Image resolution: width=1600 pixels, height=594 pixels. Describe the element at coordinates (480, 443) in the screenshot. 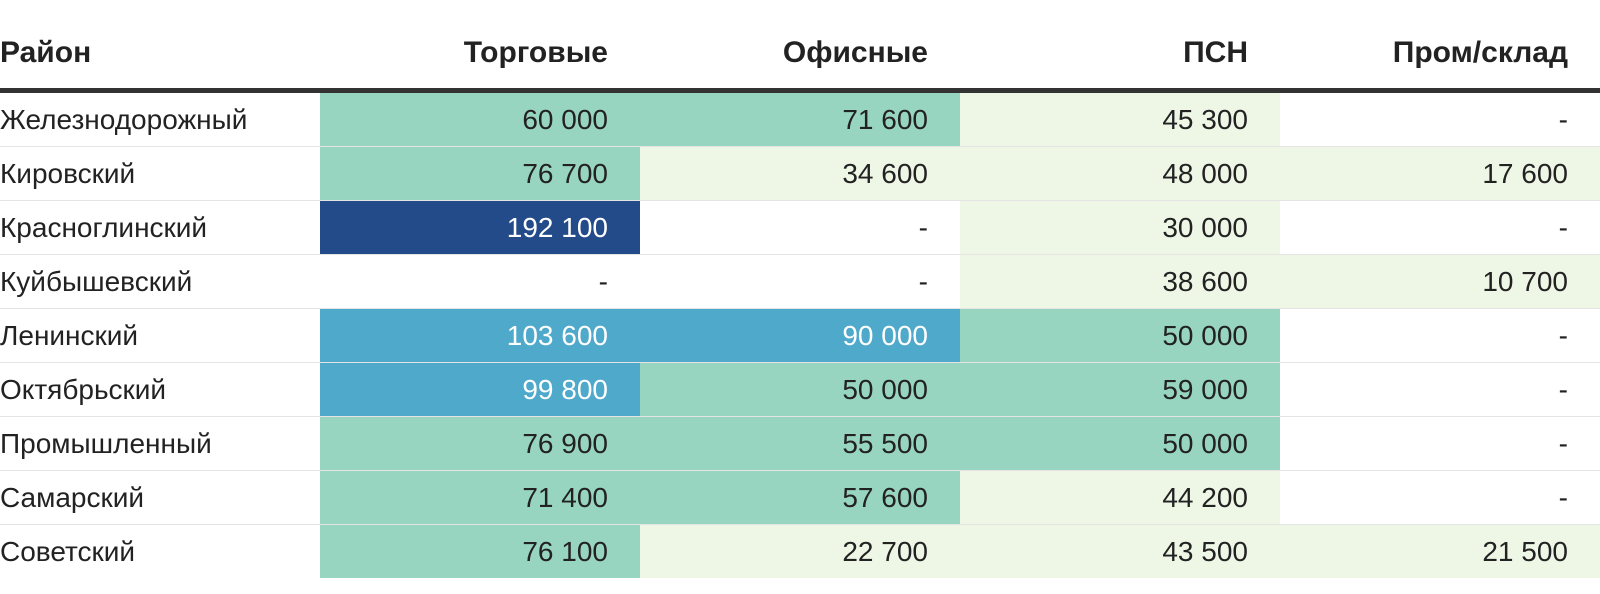

I see `heatmap-cell: 76 900` at that location.